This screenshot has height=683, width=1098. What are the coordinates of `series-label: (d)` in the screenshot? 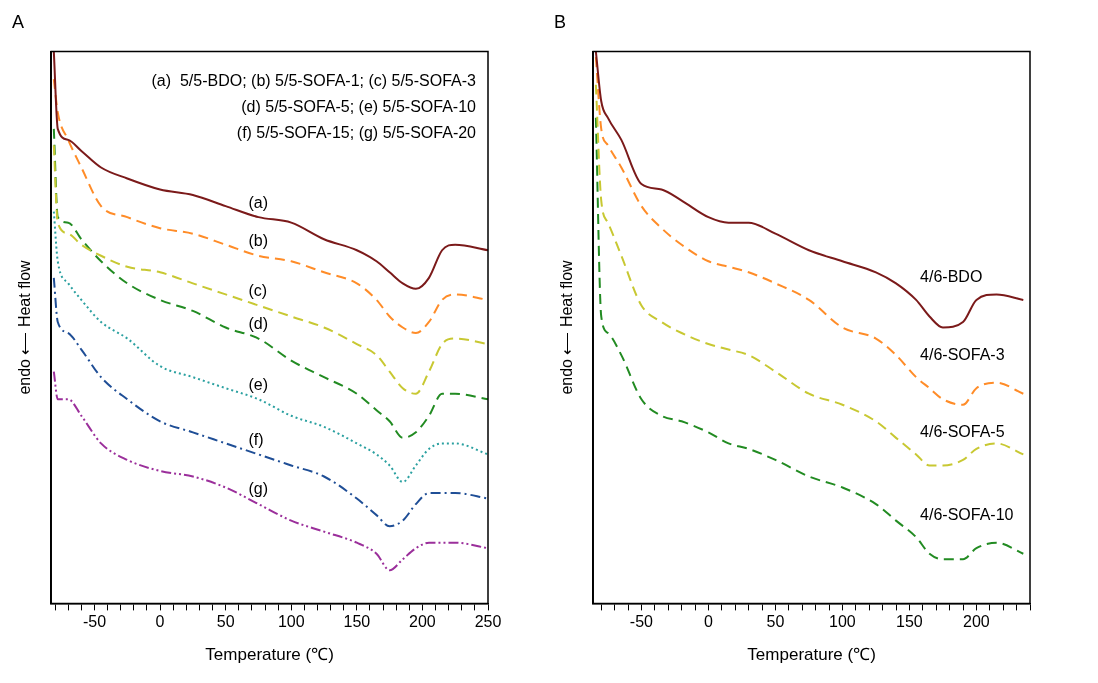 It's located at (258, 323).